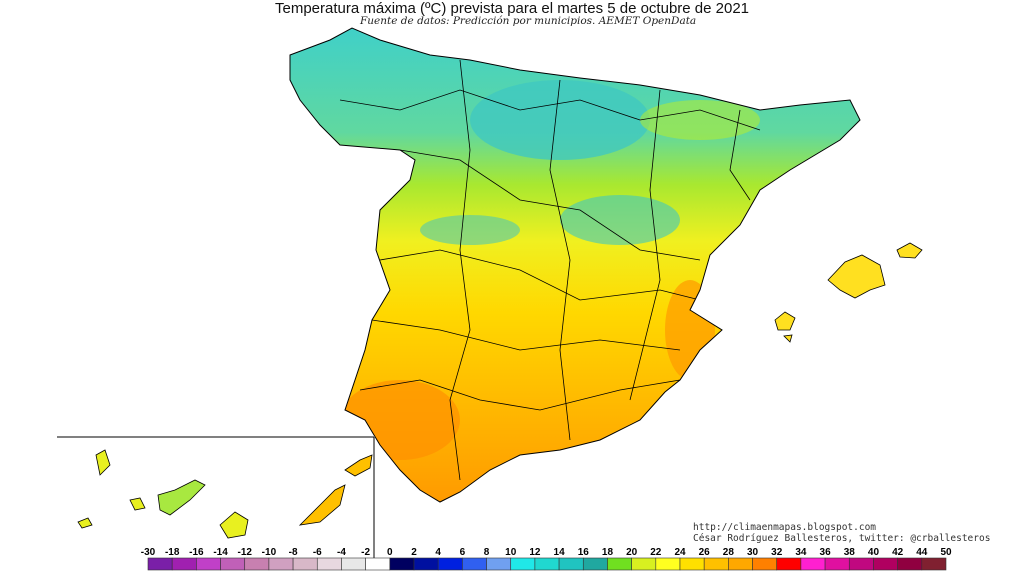 This screenshot has height=576, width=1024. What do you see at coordinates (608, 552) in the screenshot?
I see `legend-label: 18` at bounding box center [608, 552].